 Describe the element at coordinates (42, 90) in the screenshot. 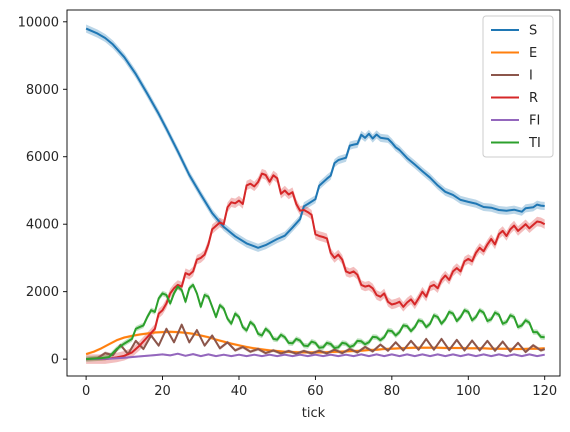

I see `y-tick-label: 8000` at that location.